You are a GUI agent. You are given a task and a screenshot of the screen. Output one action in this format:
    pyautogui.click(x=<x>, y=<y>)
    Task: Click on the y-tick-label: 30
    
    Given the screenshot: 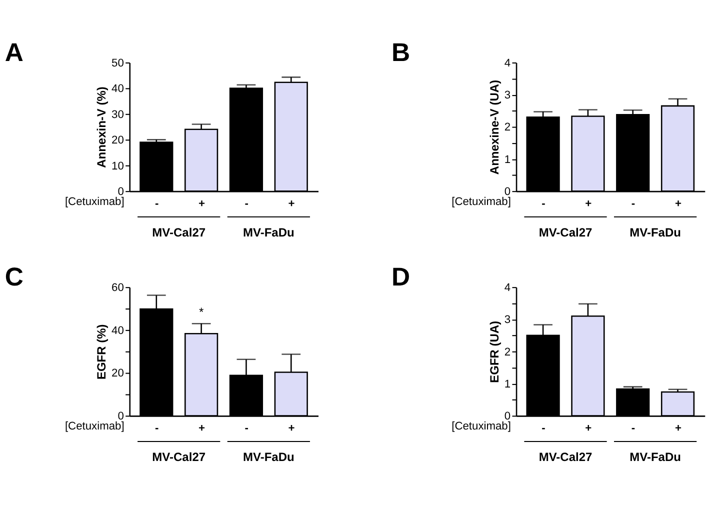 What is the action you would take?
    pyautogui.click(x=118, y=114)
    